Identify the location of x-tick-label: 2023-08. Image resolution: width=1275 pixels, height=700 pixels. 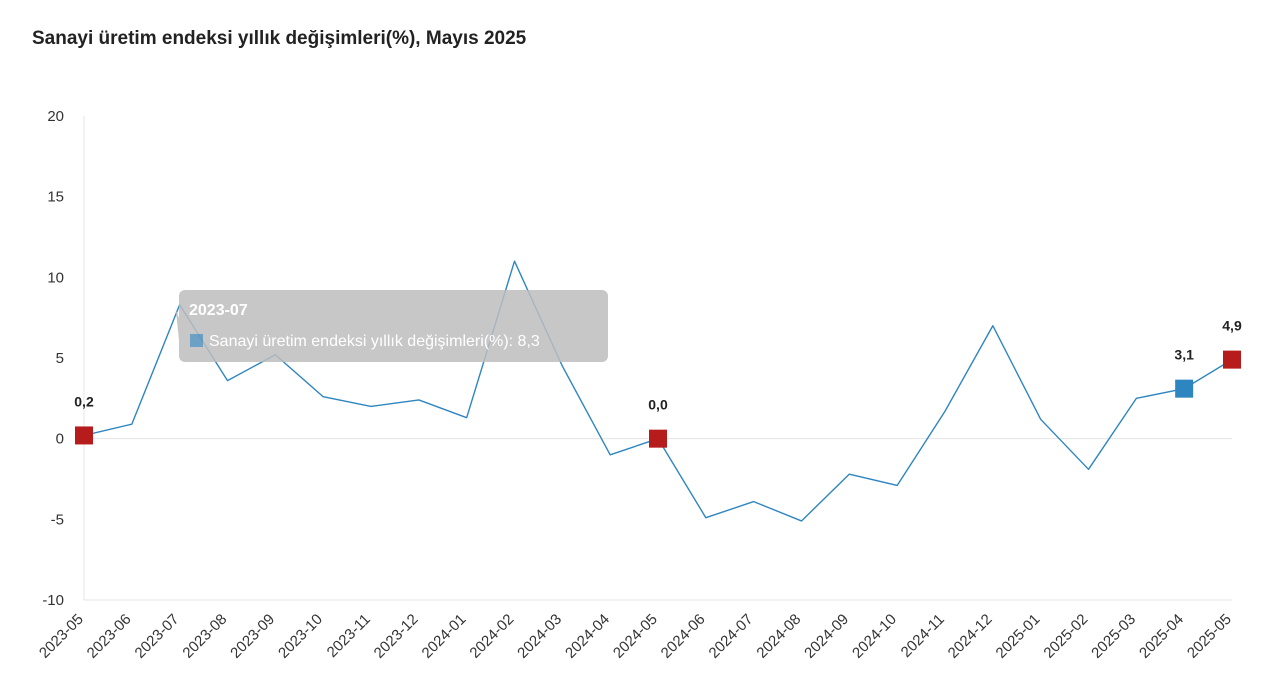
(204, 636).